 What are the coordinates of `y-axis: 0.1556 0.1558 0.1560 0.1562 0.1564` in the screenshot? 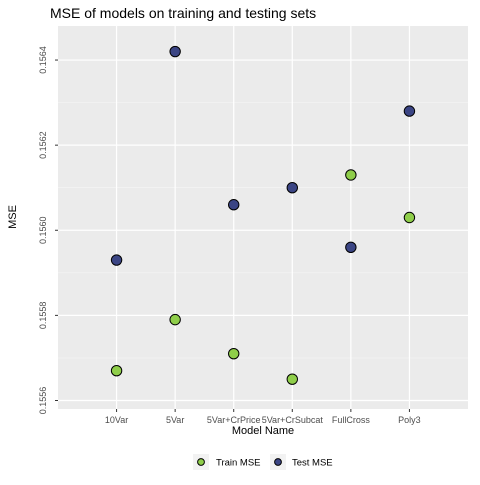 It's located at (48, 230).